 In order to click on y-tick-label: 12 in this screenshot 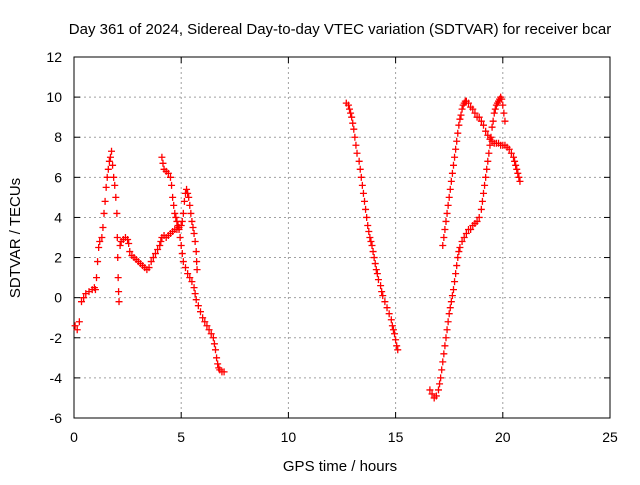, I will do `click(54, 57)`.